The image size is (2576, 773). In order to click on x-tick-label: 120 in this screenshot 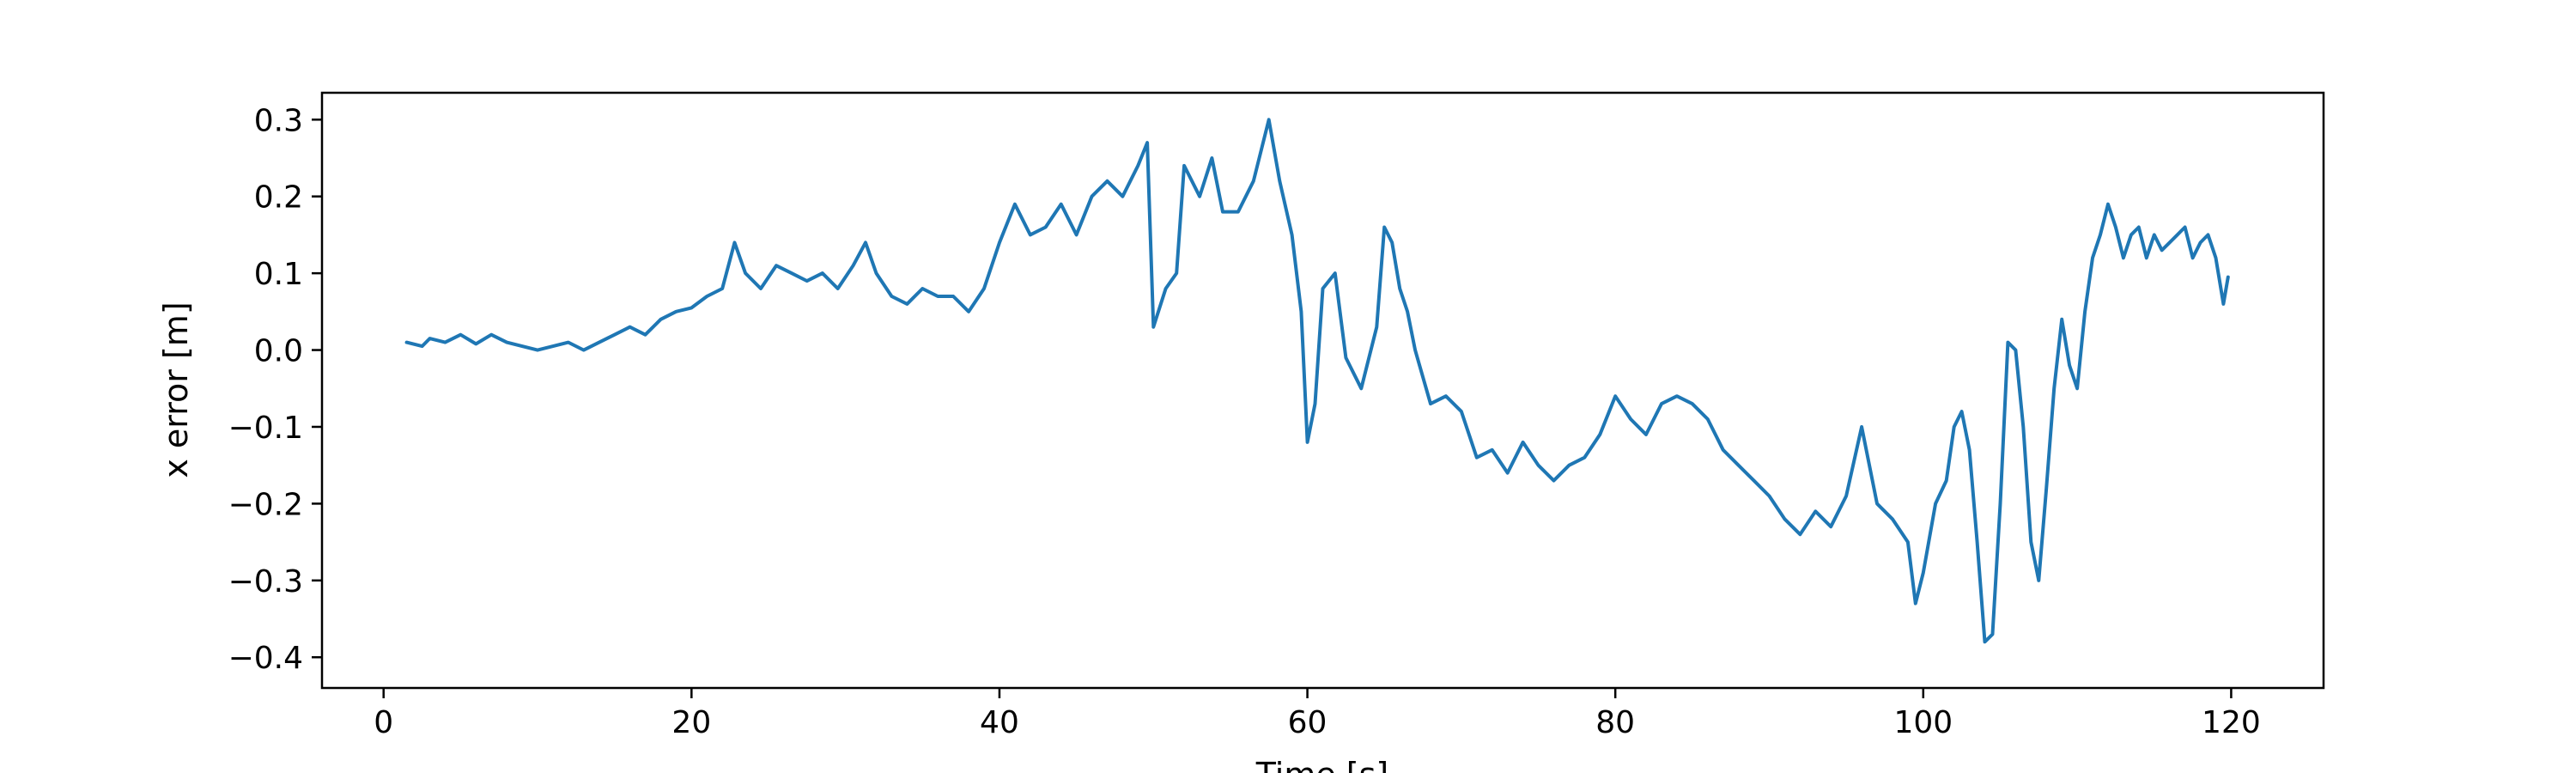, I will do `click(2231, 722)`.